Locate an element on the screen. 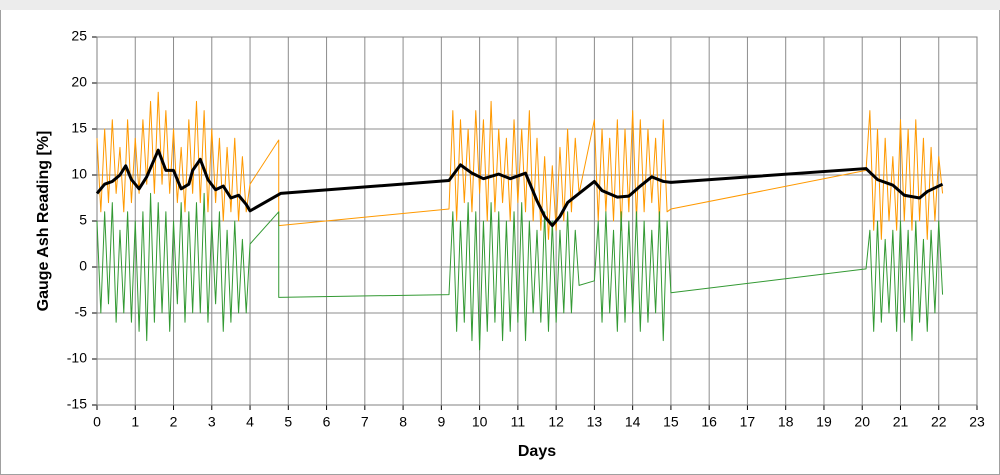  x-tick-label: 4 is located at coordinates (250, 422).